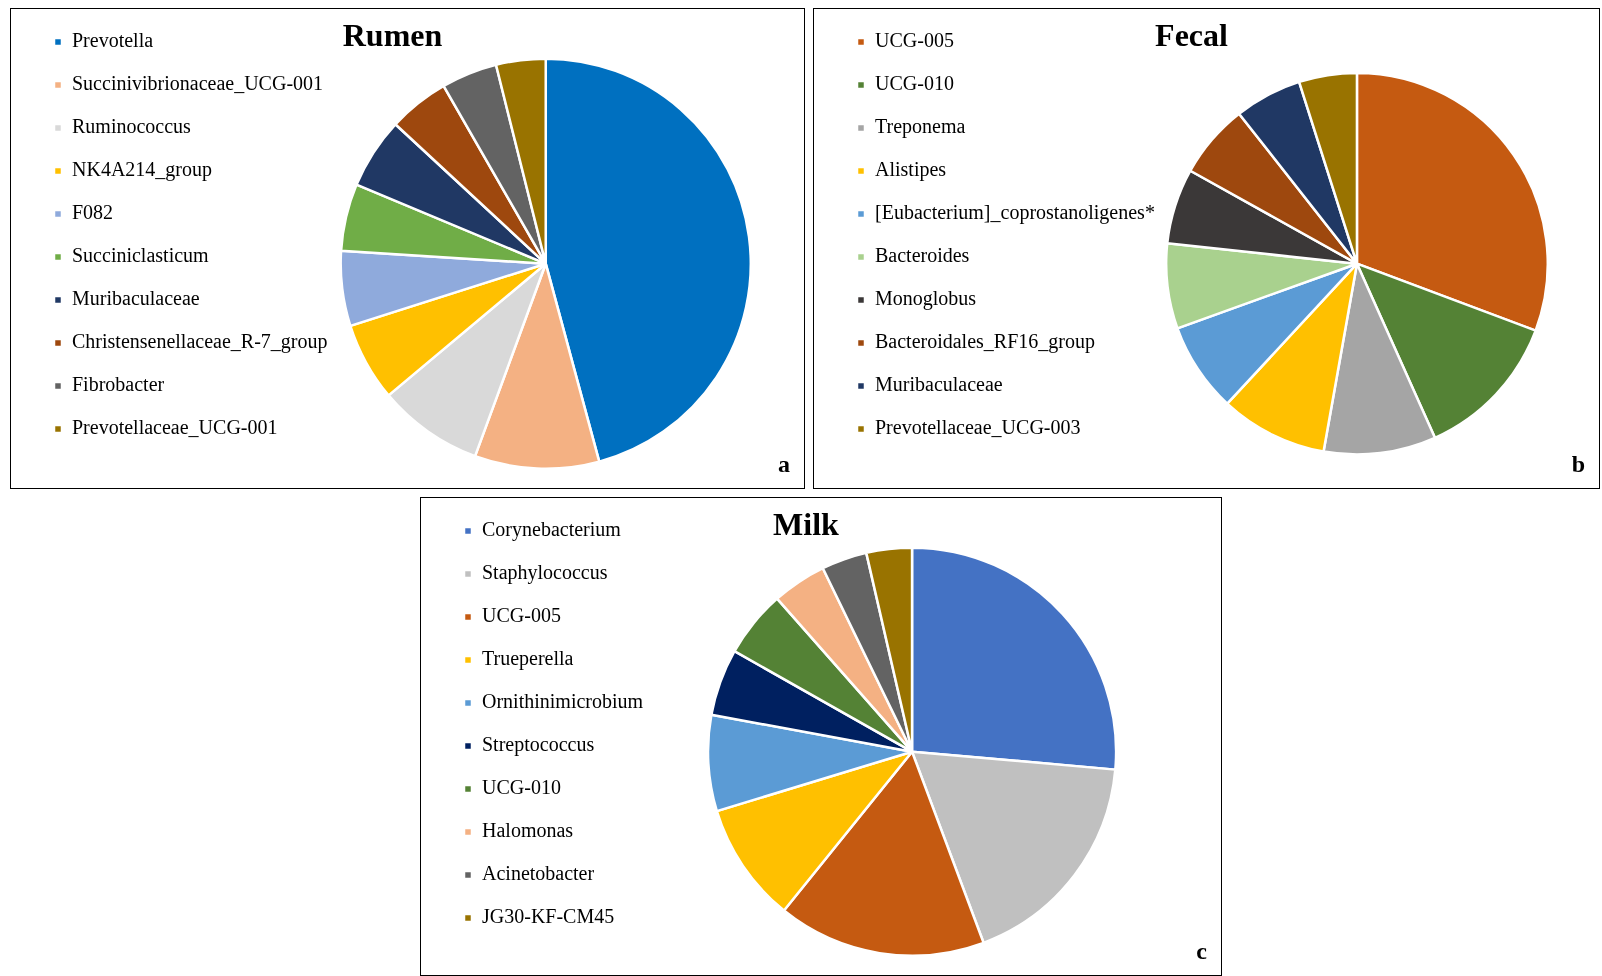 Image resolution: width=1602 pixels, height=976 pixels. What do you see at coordinates (528, 830) in the screenshot?
I see `legend-label: Halomonas` at bounding box center [528, 830].